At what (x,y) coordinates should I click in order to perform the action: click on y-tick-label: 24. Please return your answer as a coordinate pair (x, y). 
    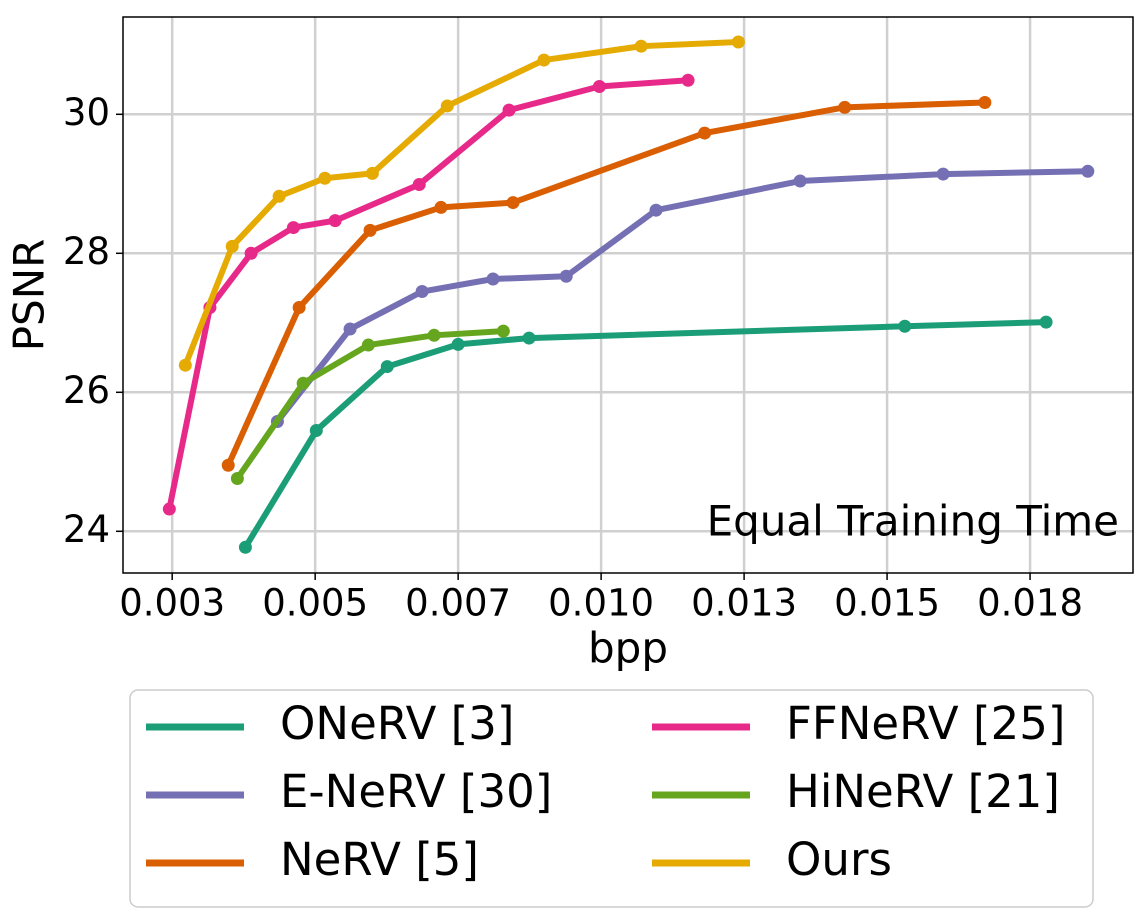
    Looking at the image, I should click on (86, 529).